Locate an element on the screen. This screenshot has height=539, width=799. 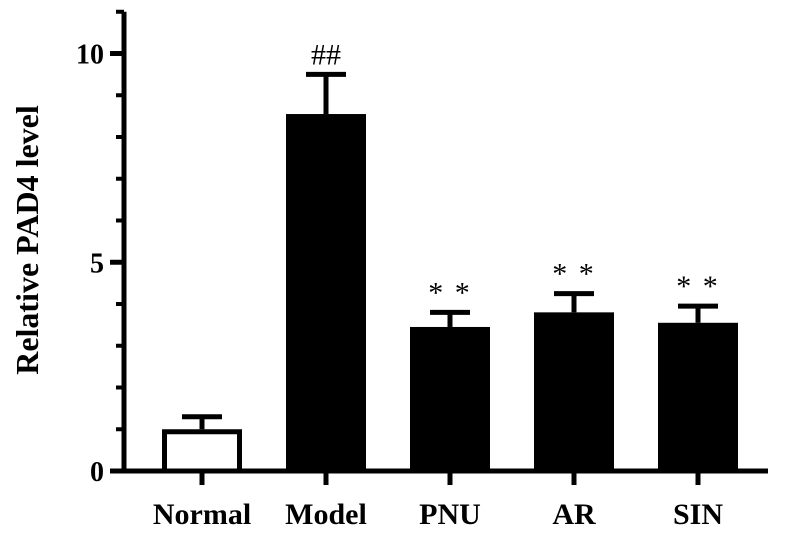
y-axis-label: Relative PAD4 level is located at coordinates (27, 240).